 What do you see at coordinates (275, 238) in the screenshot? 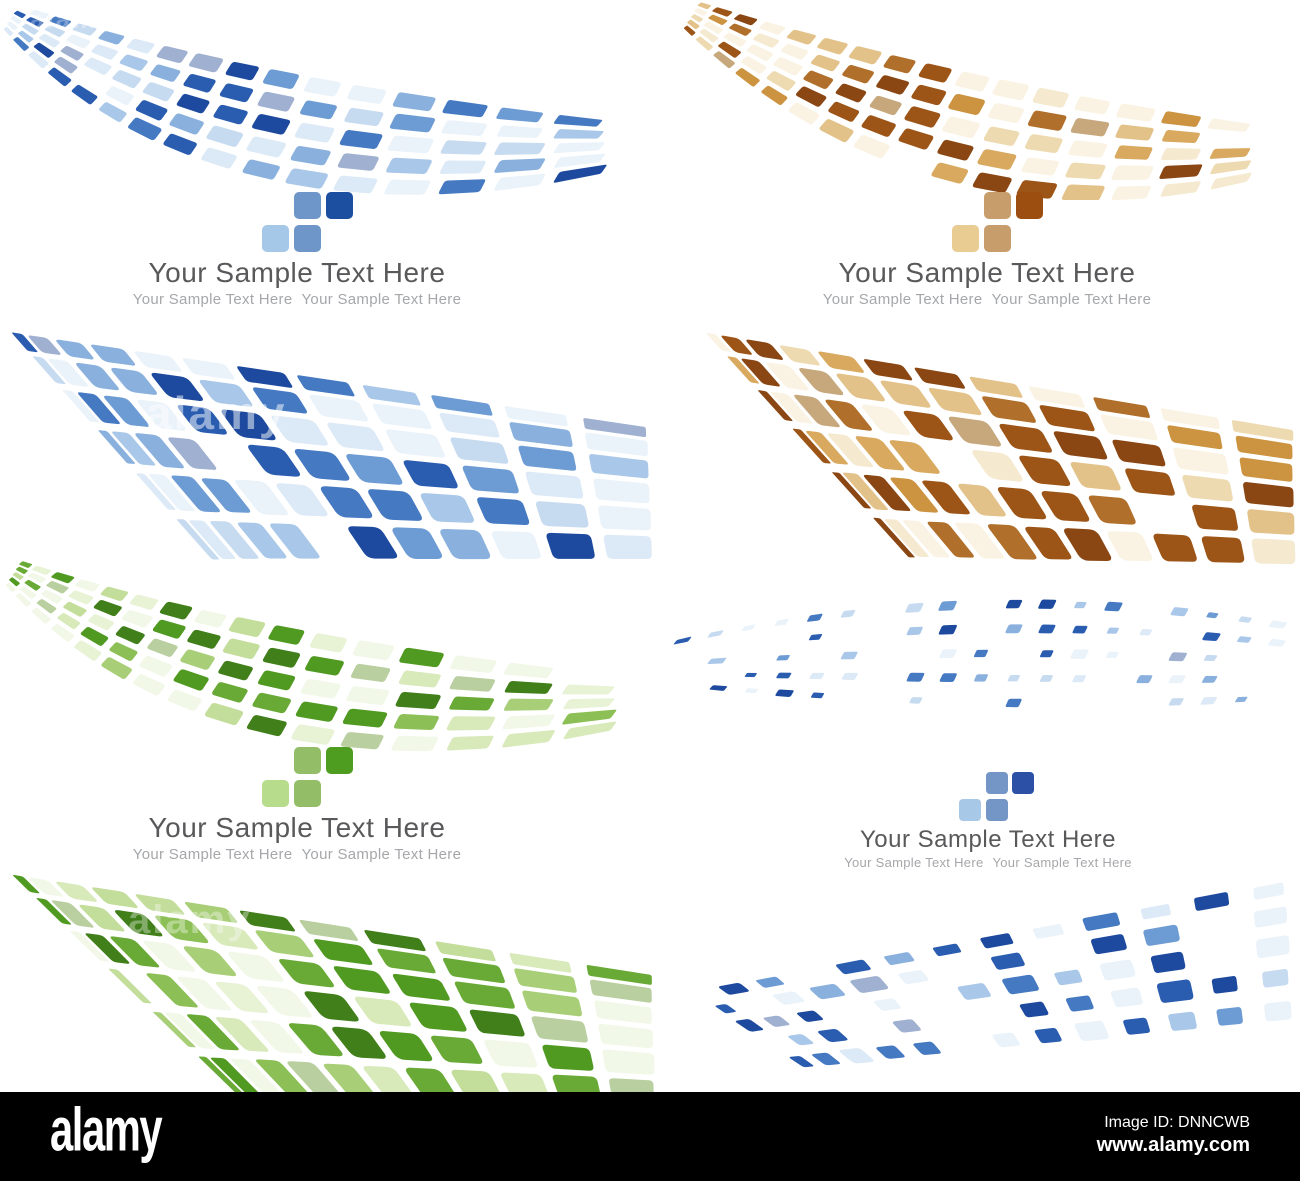
I see `logo-square-light-icon` at bounding box center [275, 238].